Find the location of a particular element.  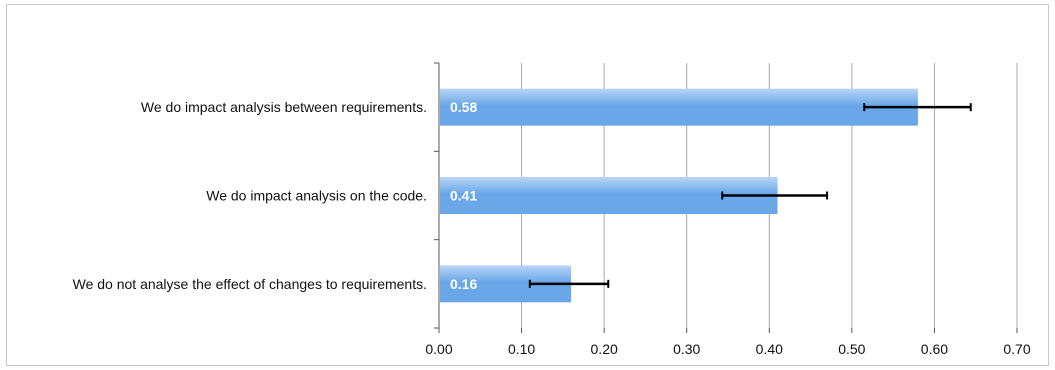

x-tick-label: 0.50 is located at coordinates (851, 349).